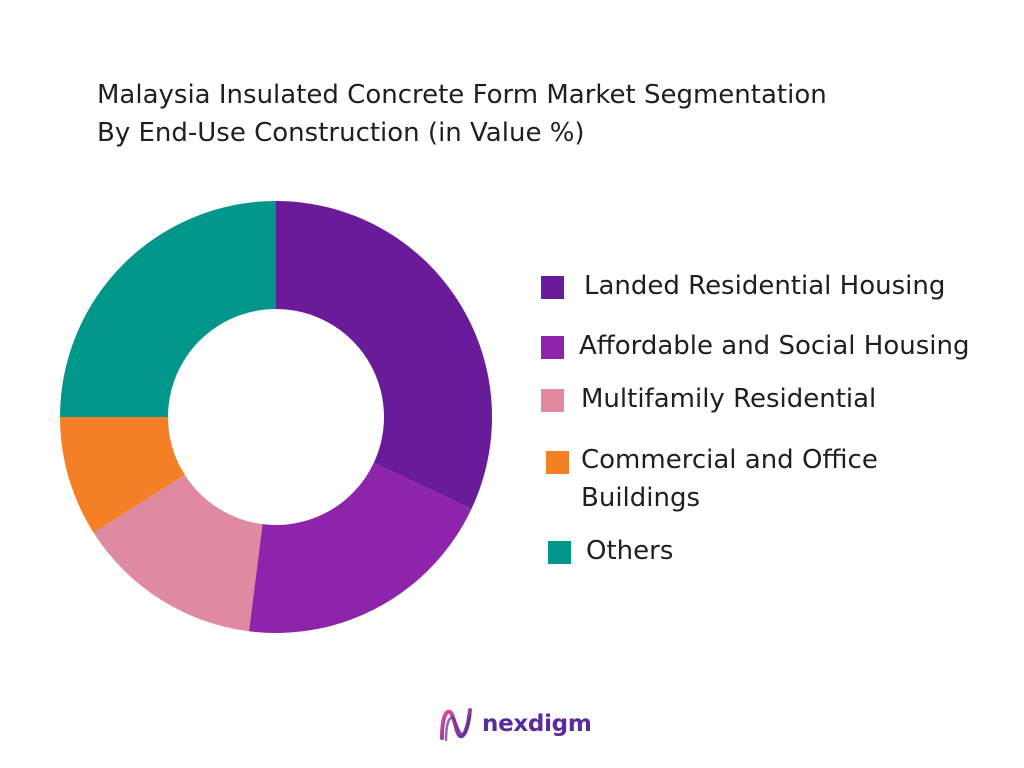  I want to click on donut-slice-commercial-and-office-buildings, so click(122, 475).